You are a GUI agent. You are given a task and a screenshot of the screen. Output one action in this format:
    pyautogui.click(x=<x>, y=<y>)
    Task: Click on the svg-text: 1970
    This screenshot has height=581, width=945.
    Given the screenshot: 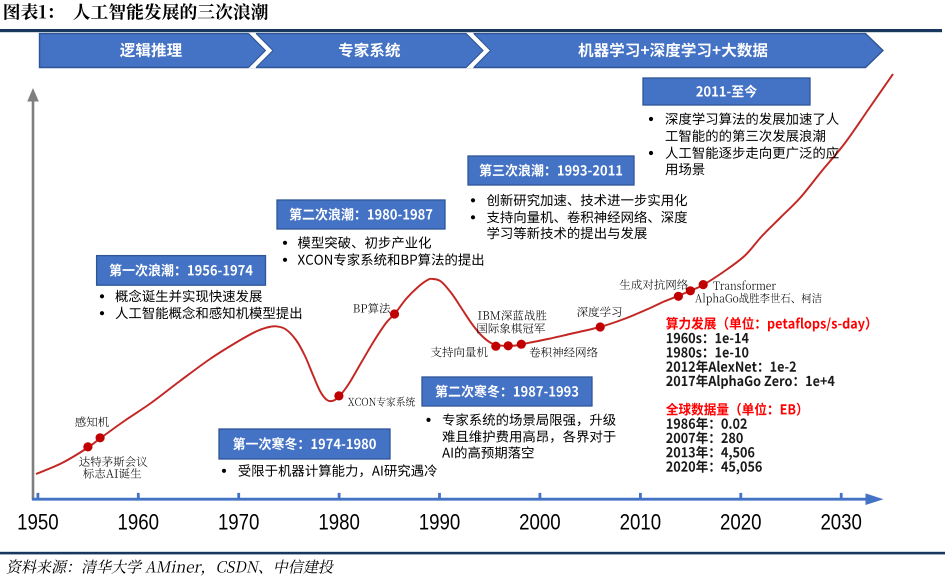 What is the action you would take?
    pyautogui.click(x=239, y=522)
    